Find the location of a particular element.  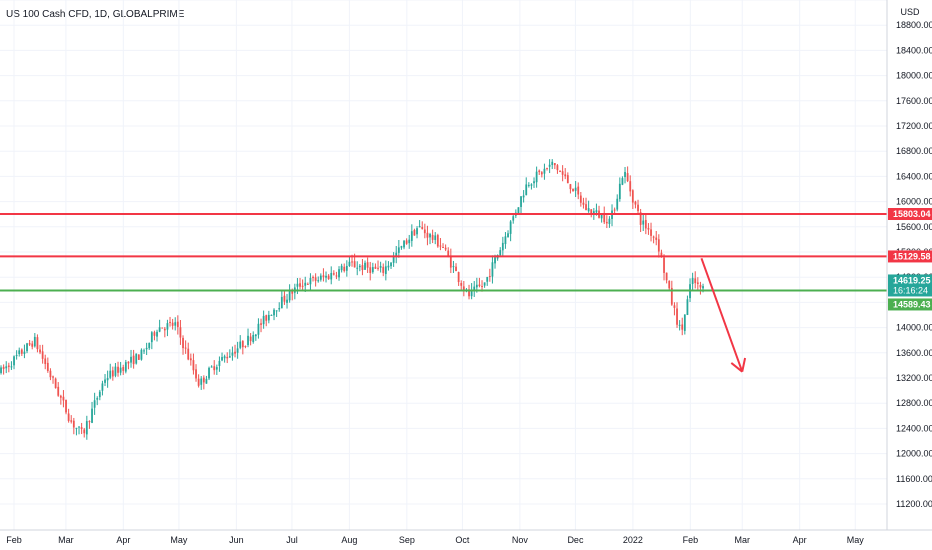

price-tick-label: 14000.00 is located at coordinates (914, 328).